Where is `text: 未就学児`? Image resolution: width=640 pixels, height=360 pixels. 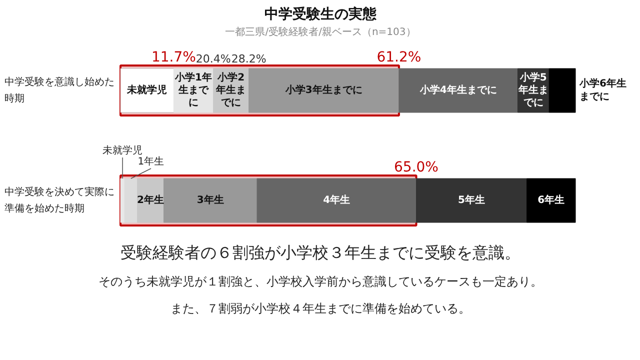
text: 未就学児 is located at coordinates (122, 150).